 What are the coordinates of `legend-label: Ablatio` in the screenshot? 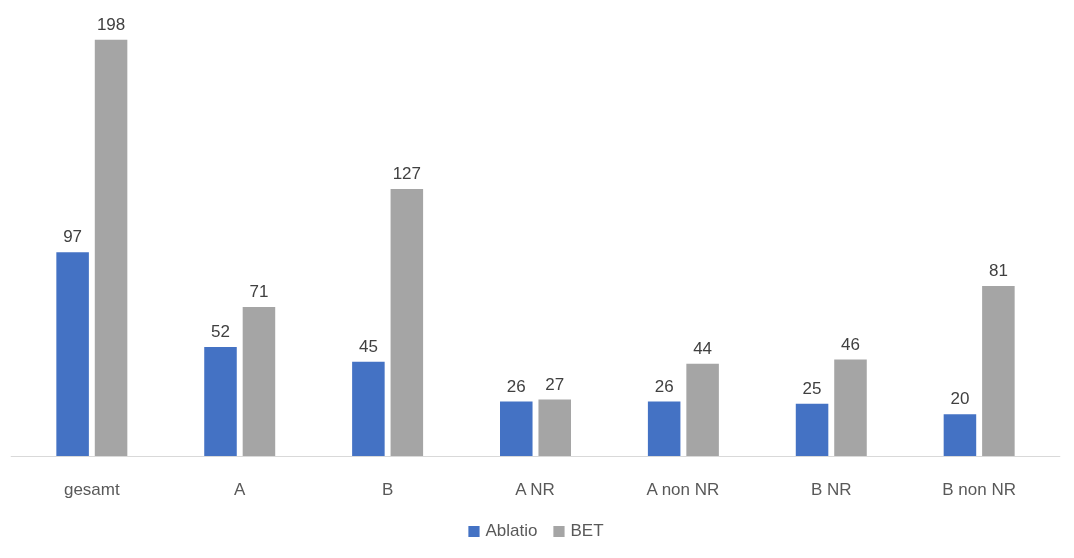 It's located at (511, 531).